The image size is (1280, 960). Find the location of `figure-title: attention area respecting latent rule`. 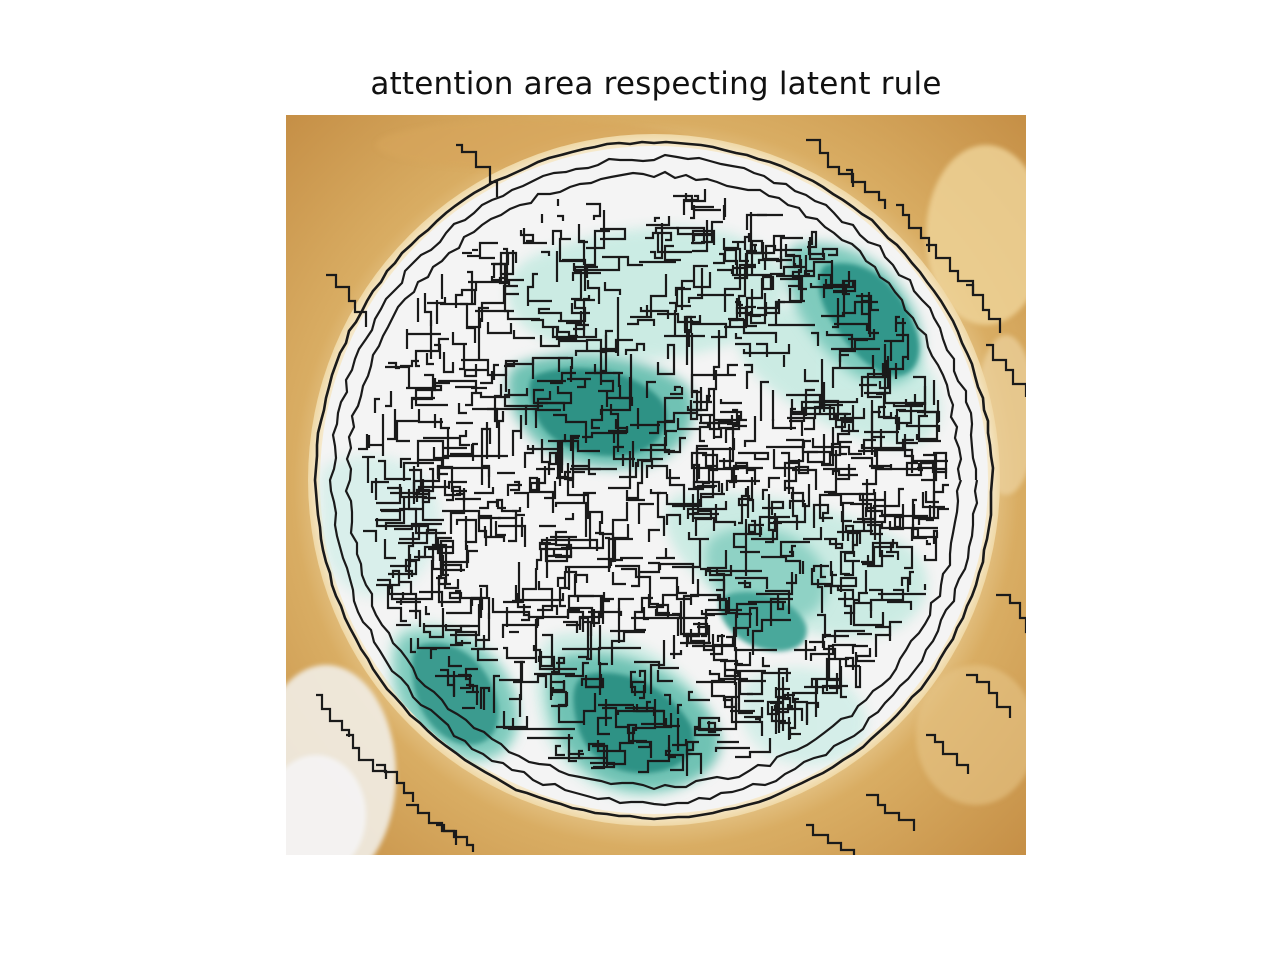

figure-title: attention area respecting latent rule is located at coordinates (656, 84).